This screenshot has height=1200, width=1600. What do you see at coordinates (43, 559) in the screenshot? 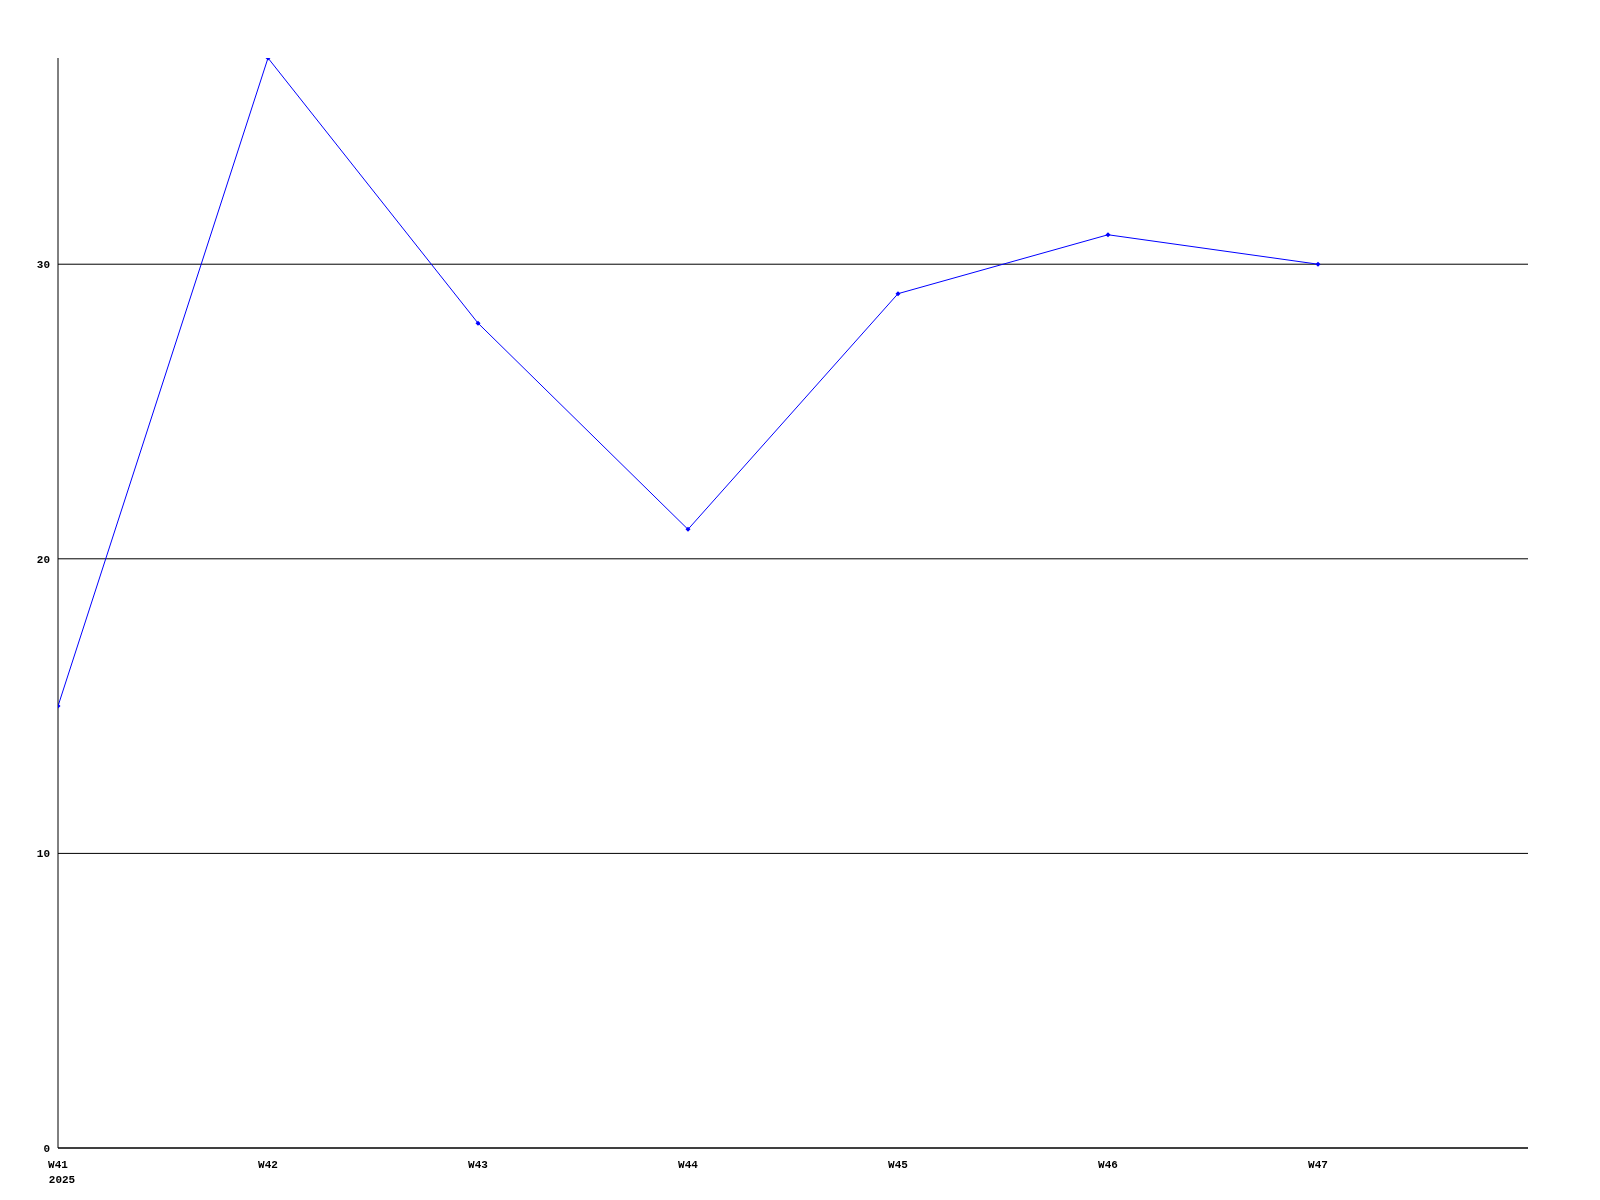
I see `y-tick-label: 20` at bounding box center [43, 559].